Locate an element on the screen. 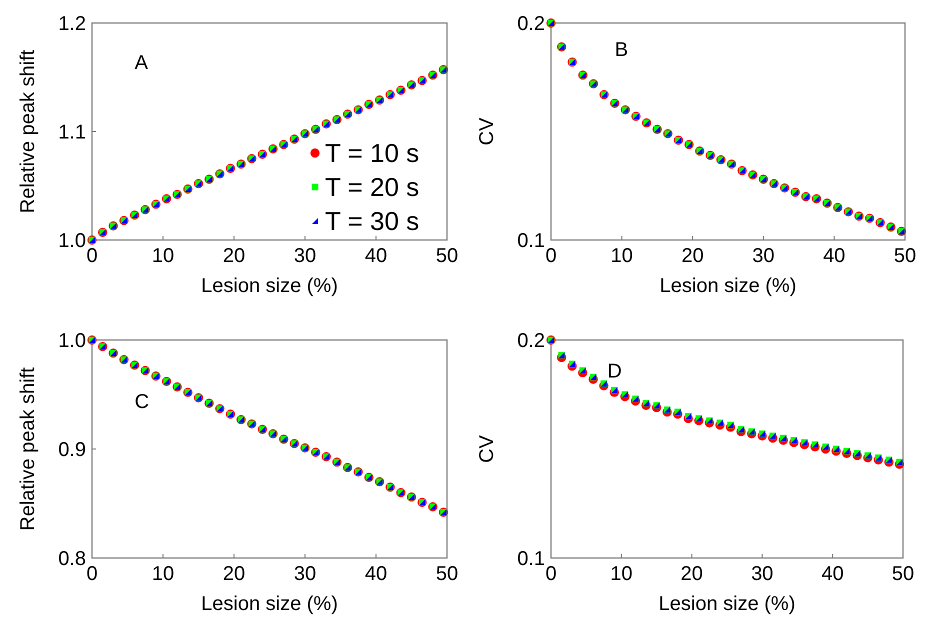 The height and width of the screenshot is (622, 925). annotation: C is located at coordinates (142, 402).